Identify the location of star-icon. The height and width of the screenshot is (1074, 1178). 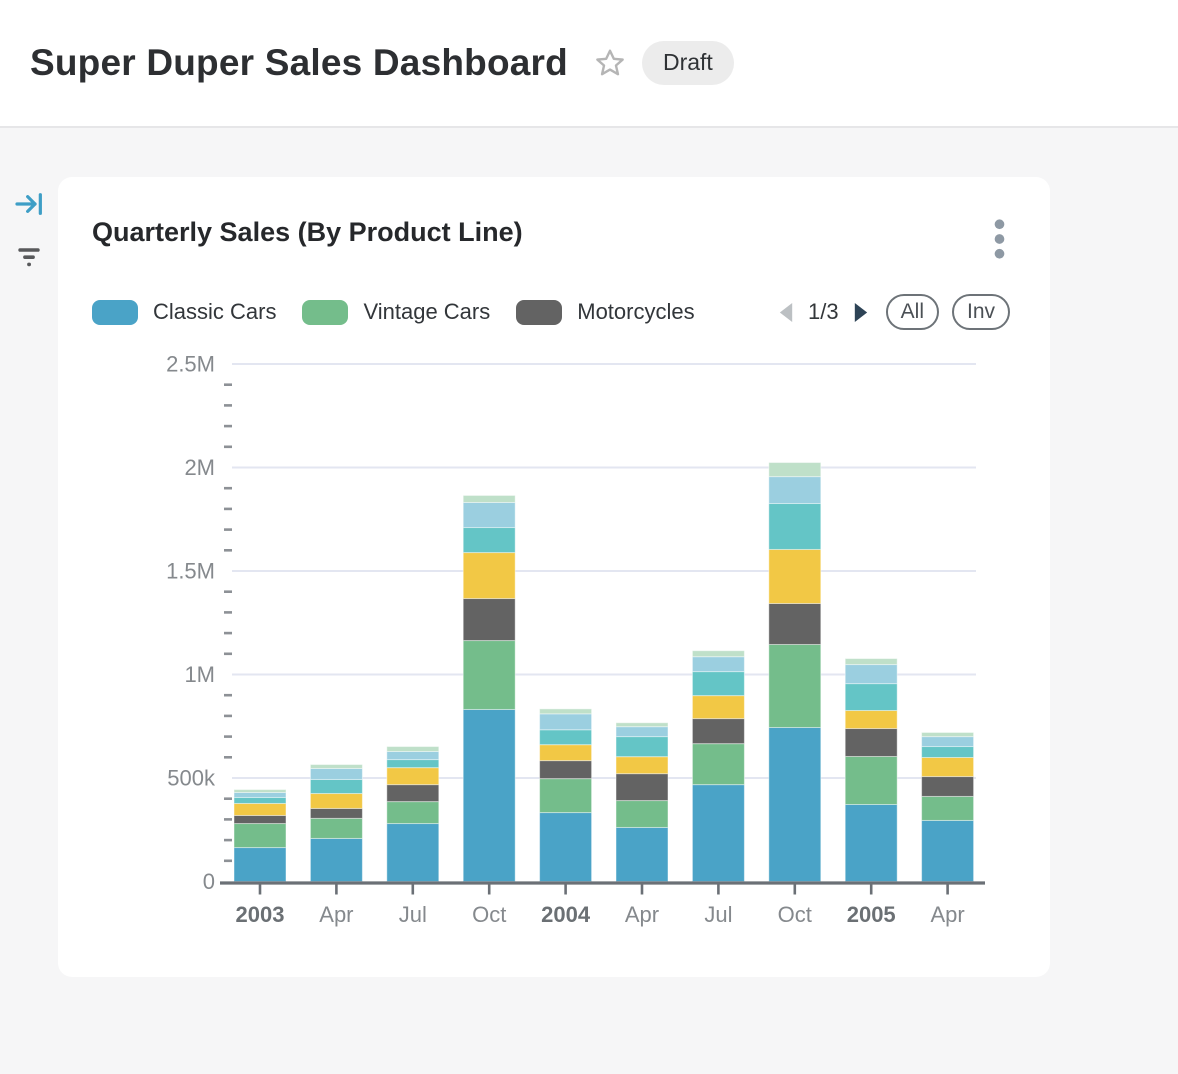
(610, 63).